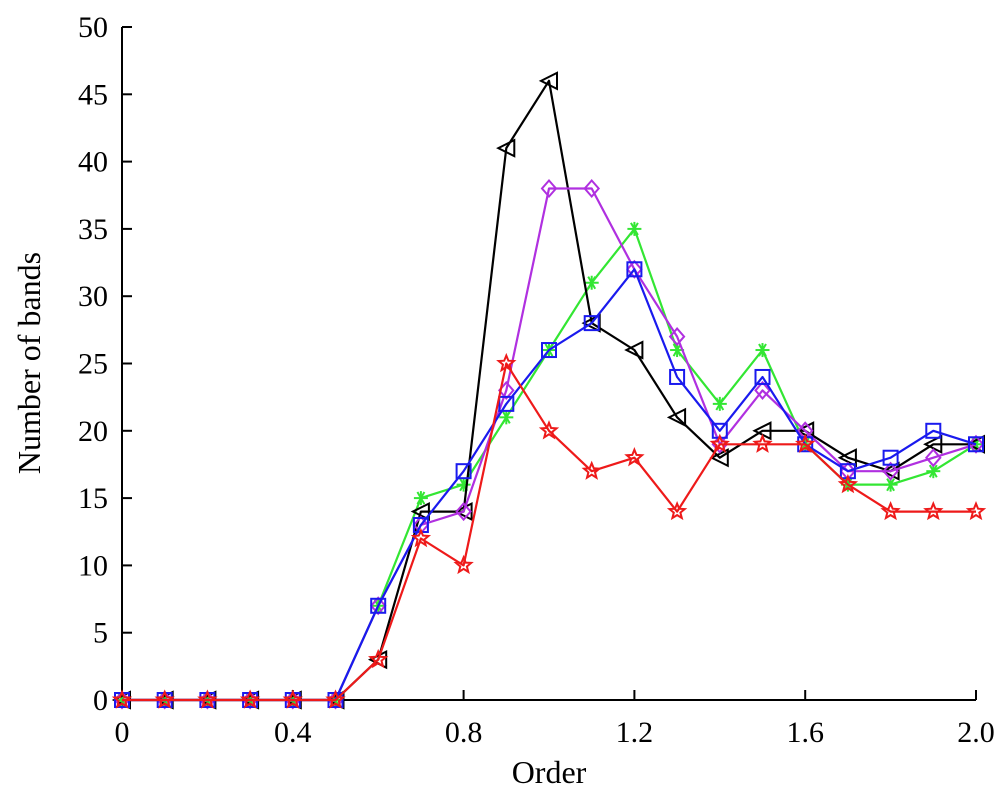 The image size is (1000, 799). What do you see at coordinates (93, 94) in the screenshot?
I see `y-tick-label: 45` at bounding box center [93, 94].